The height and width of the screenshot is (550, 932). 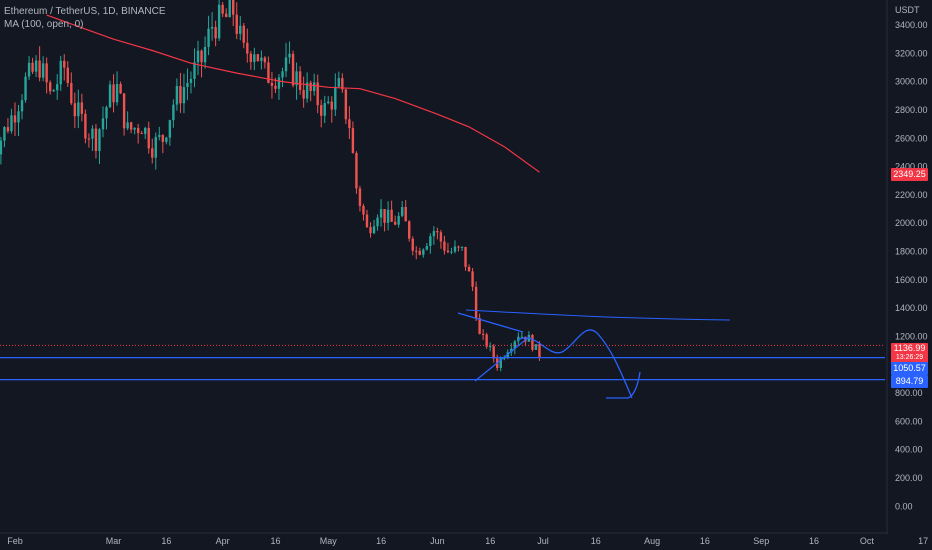 I want to click on y-tick-label: 3200.00, so click(x=911, y=53).